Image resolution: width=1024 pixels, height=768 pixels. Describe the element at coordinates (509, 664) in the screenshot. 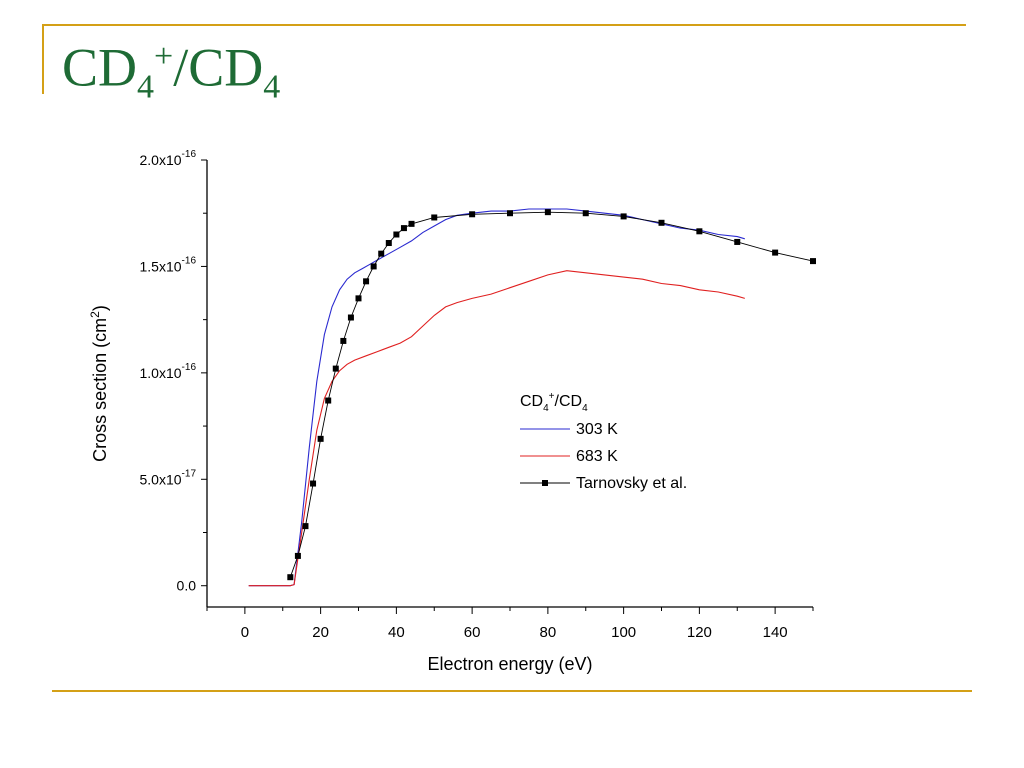

I see `x-axis-label: Electron energy (eV)` at that location.